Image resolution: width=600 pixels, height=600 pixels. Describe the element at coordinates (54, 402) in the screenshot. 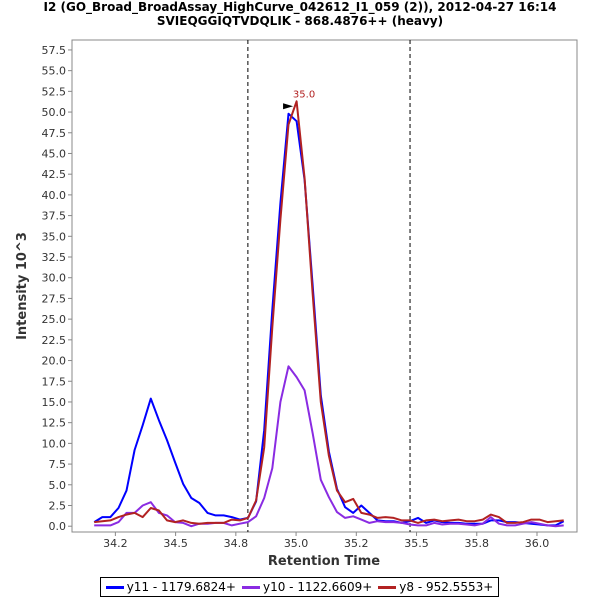

I see `y-tick-label: 15.0` at that location.